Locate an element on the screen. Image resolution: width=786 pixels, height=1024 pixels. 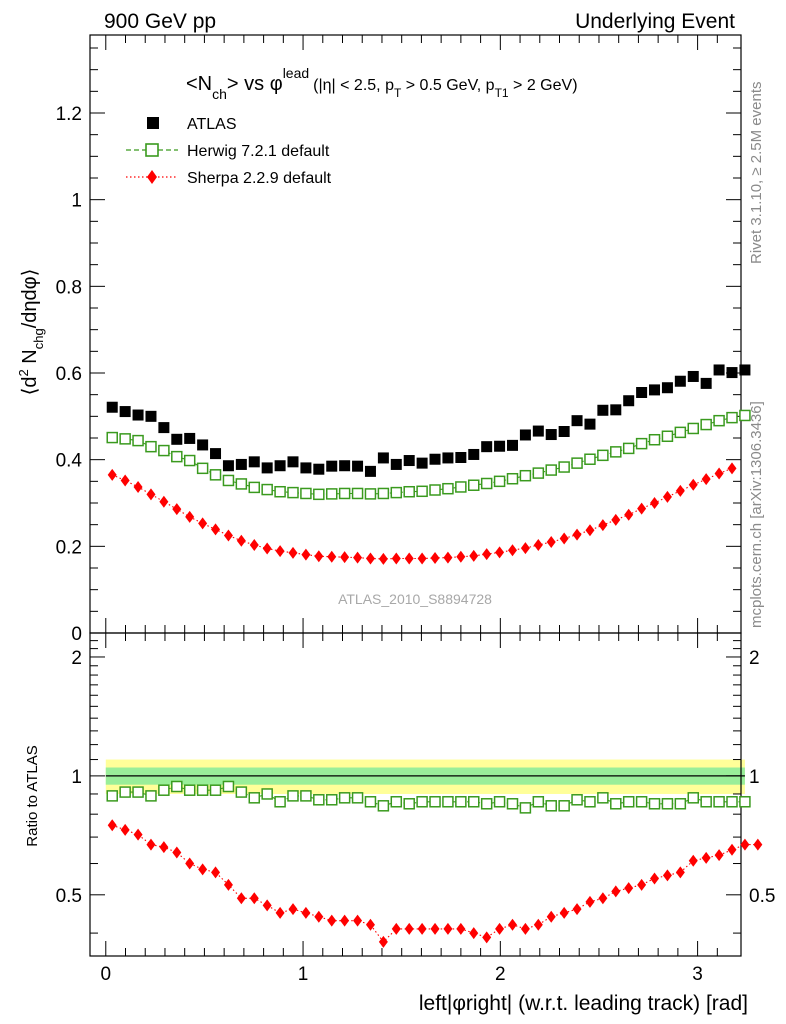
x-tick-label: 1 is located at coordinates (303, 974).